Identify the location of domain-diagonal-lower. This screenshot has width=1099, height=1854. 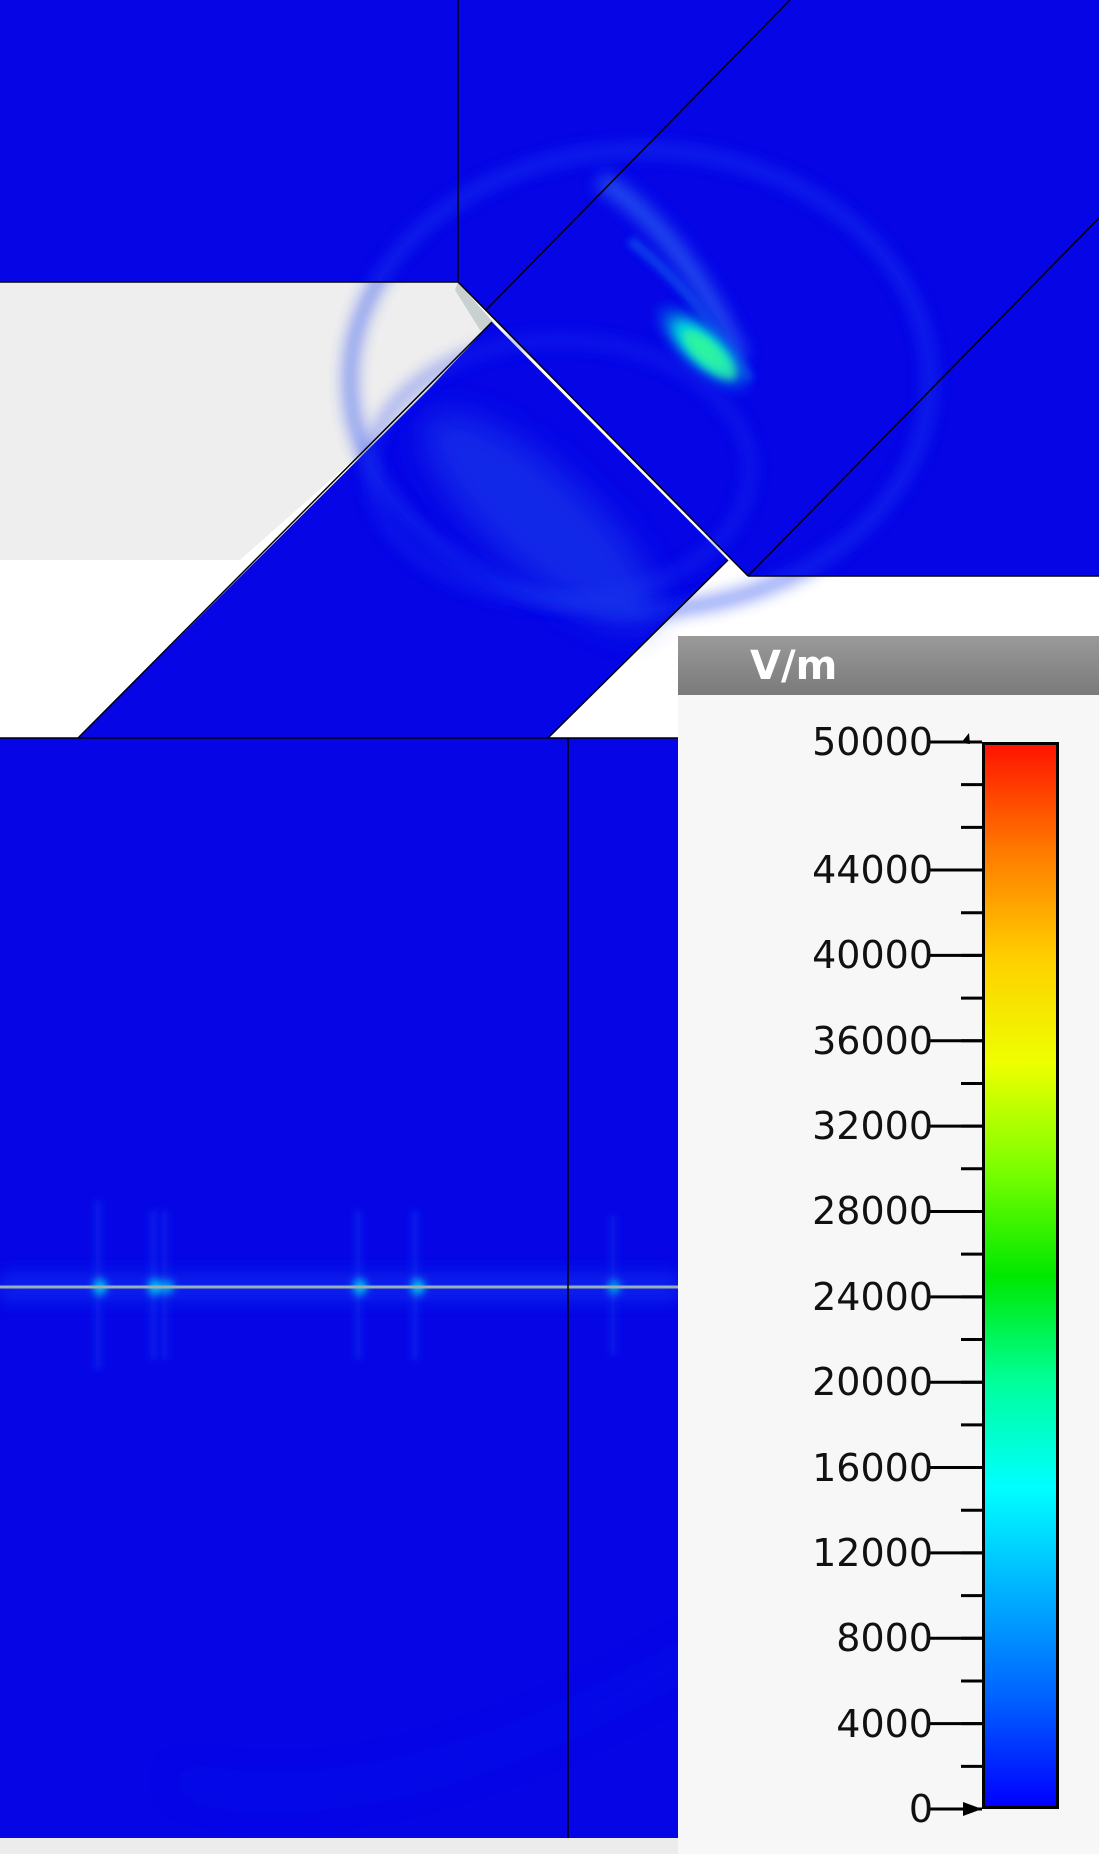
(403, 530).